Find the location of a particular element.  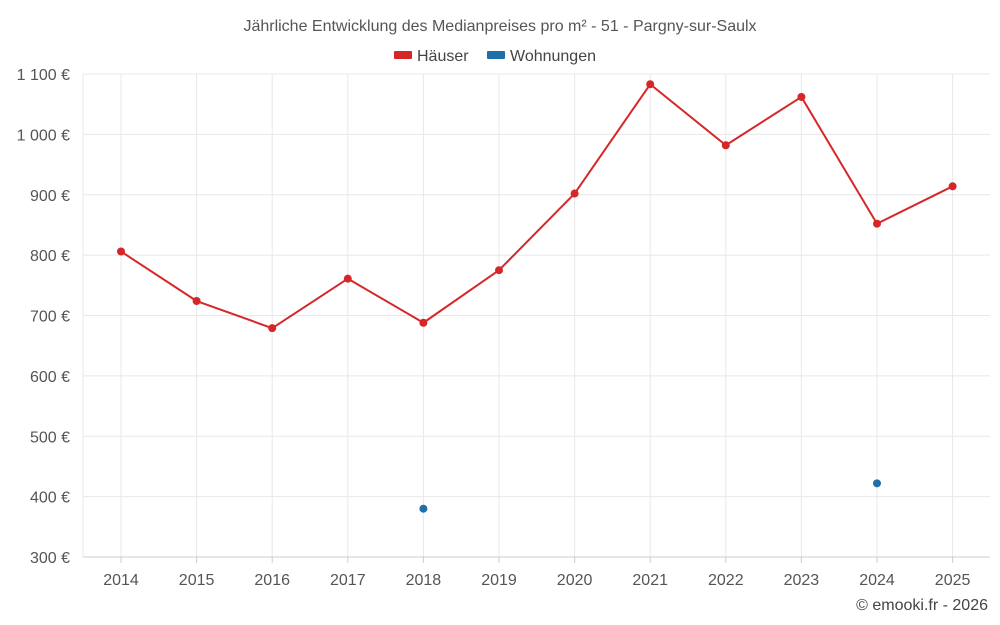

x-tick-label: 2023 is located at coordinates (802, 580).